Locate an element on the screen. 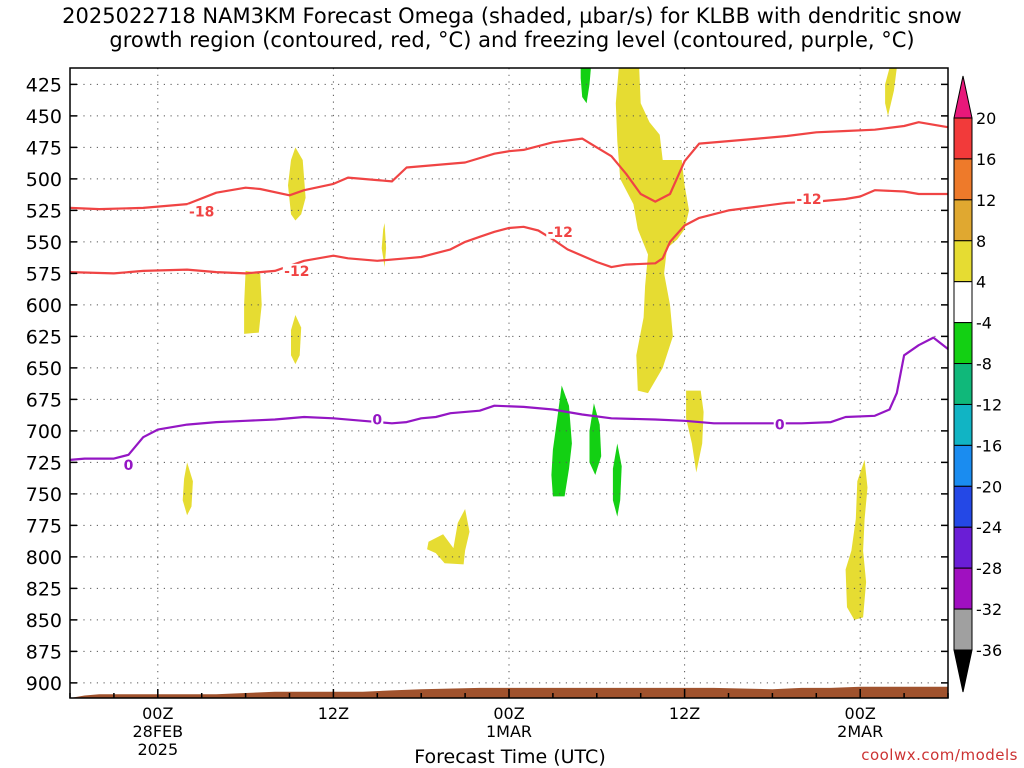 This screenshot has width=1024, height=768. colorbar-label-13: -36 is located at coordinates (989, 650).